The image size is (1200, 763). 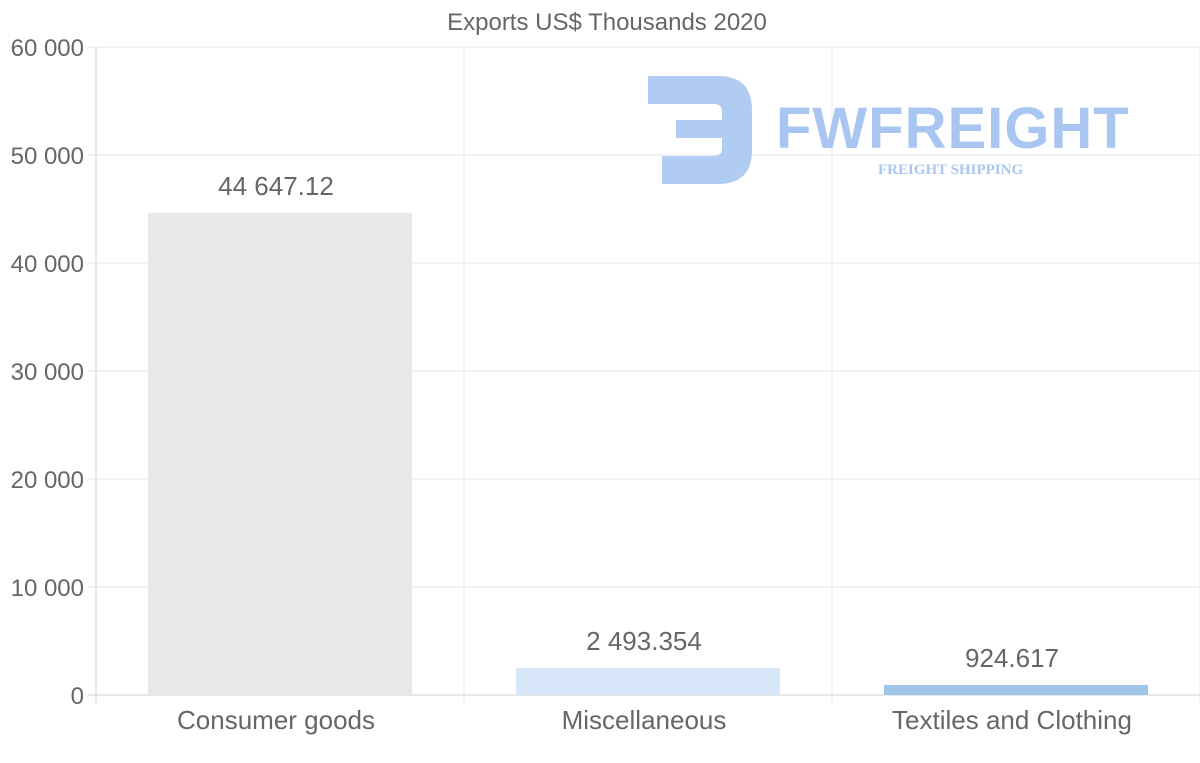 What do you see at coordinates (1012, 658) in the screenshot?
I see `bar-value-label: 924.617` at bounding box center [1012, 658].